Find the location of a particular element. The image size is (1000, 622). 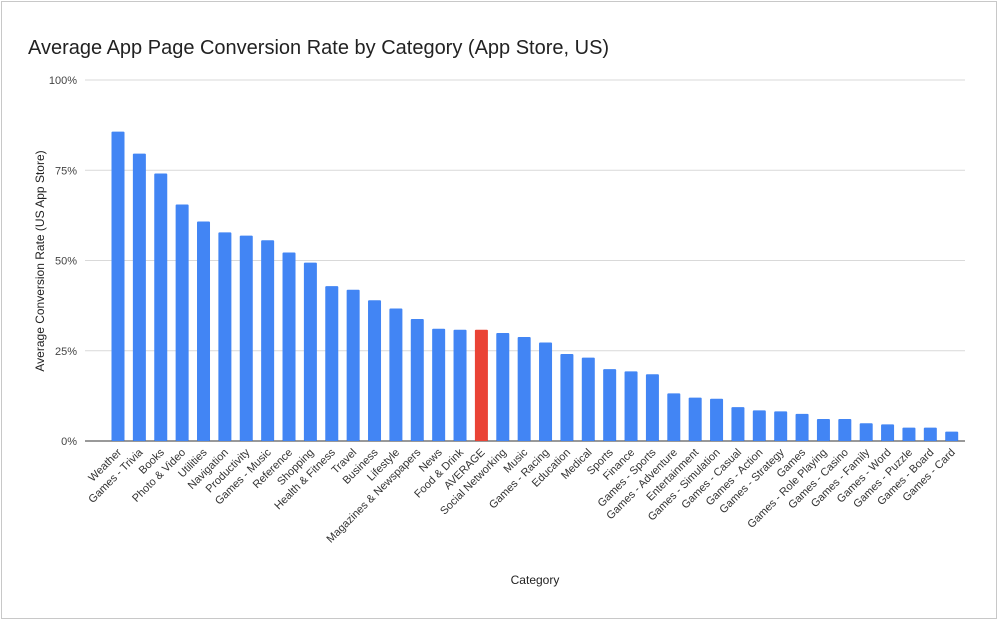

x-axis-label: Category is located at coordinates (535, 580).